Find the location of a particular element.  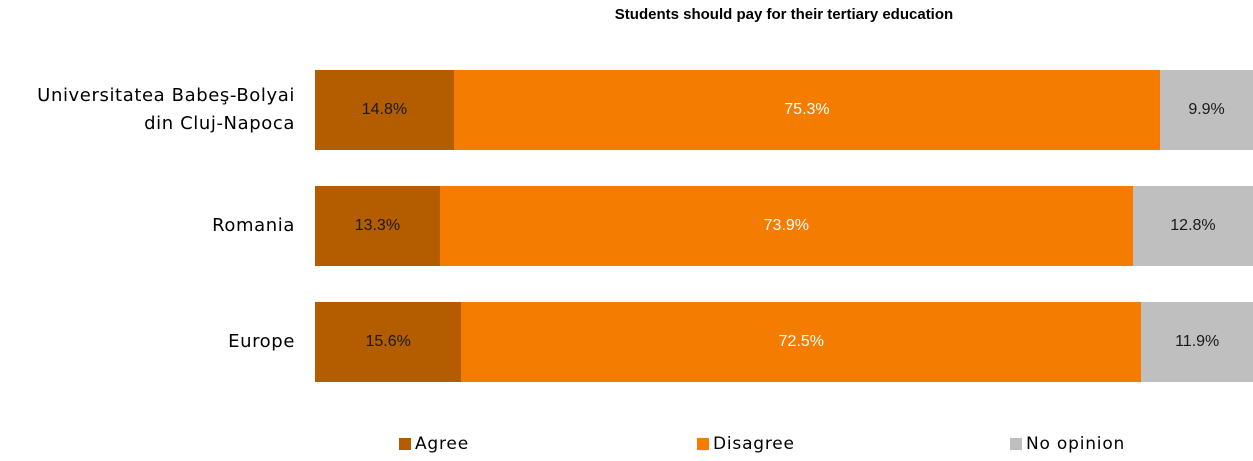

legend-label: Agree is located at coordinates (442, 444).